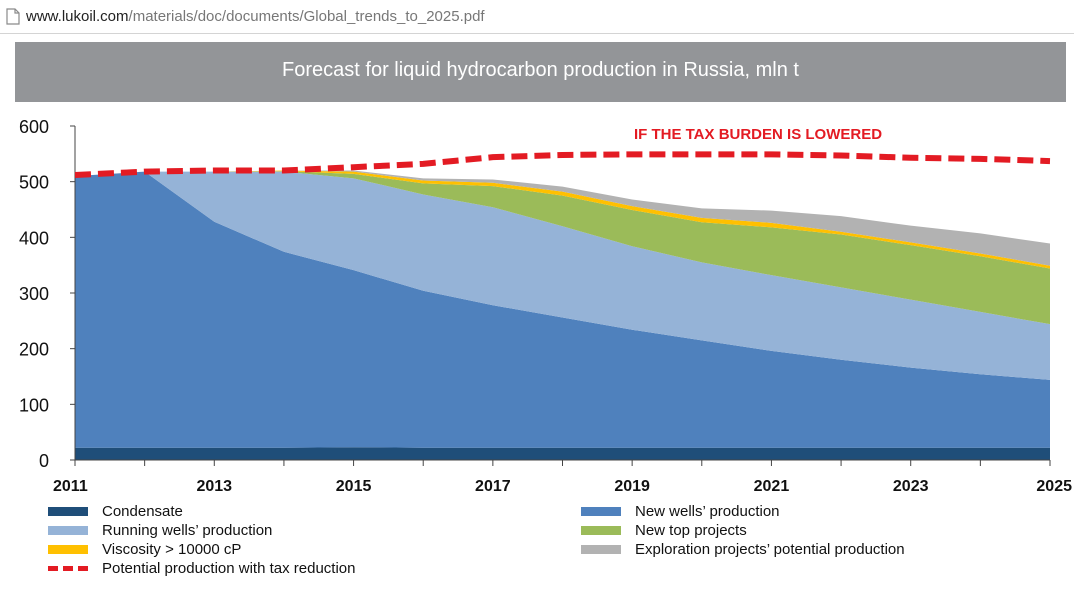  Describe the element at coordinates (493, 486) in the screenshot. I see `x-tick-label: 2017` at that location.